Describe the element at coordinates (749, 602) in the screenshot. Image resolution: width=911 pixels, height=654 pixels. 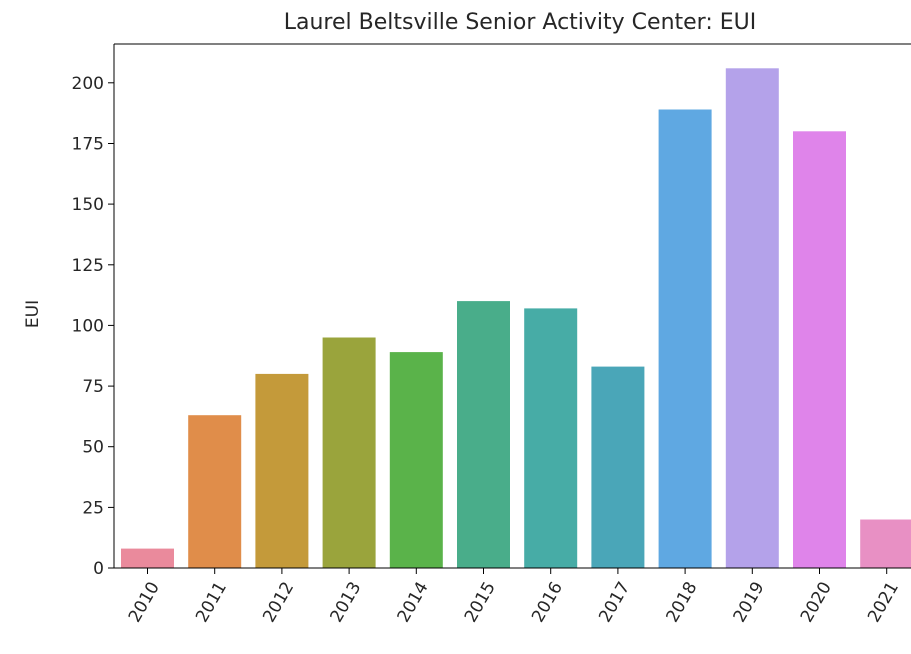
I see `x-tick-label: 2019` at that location.